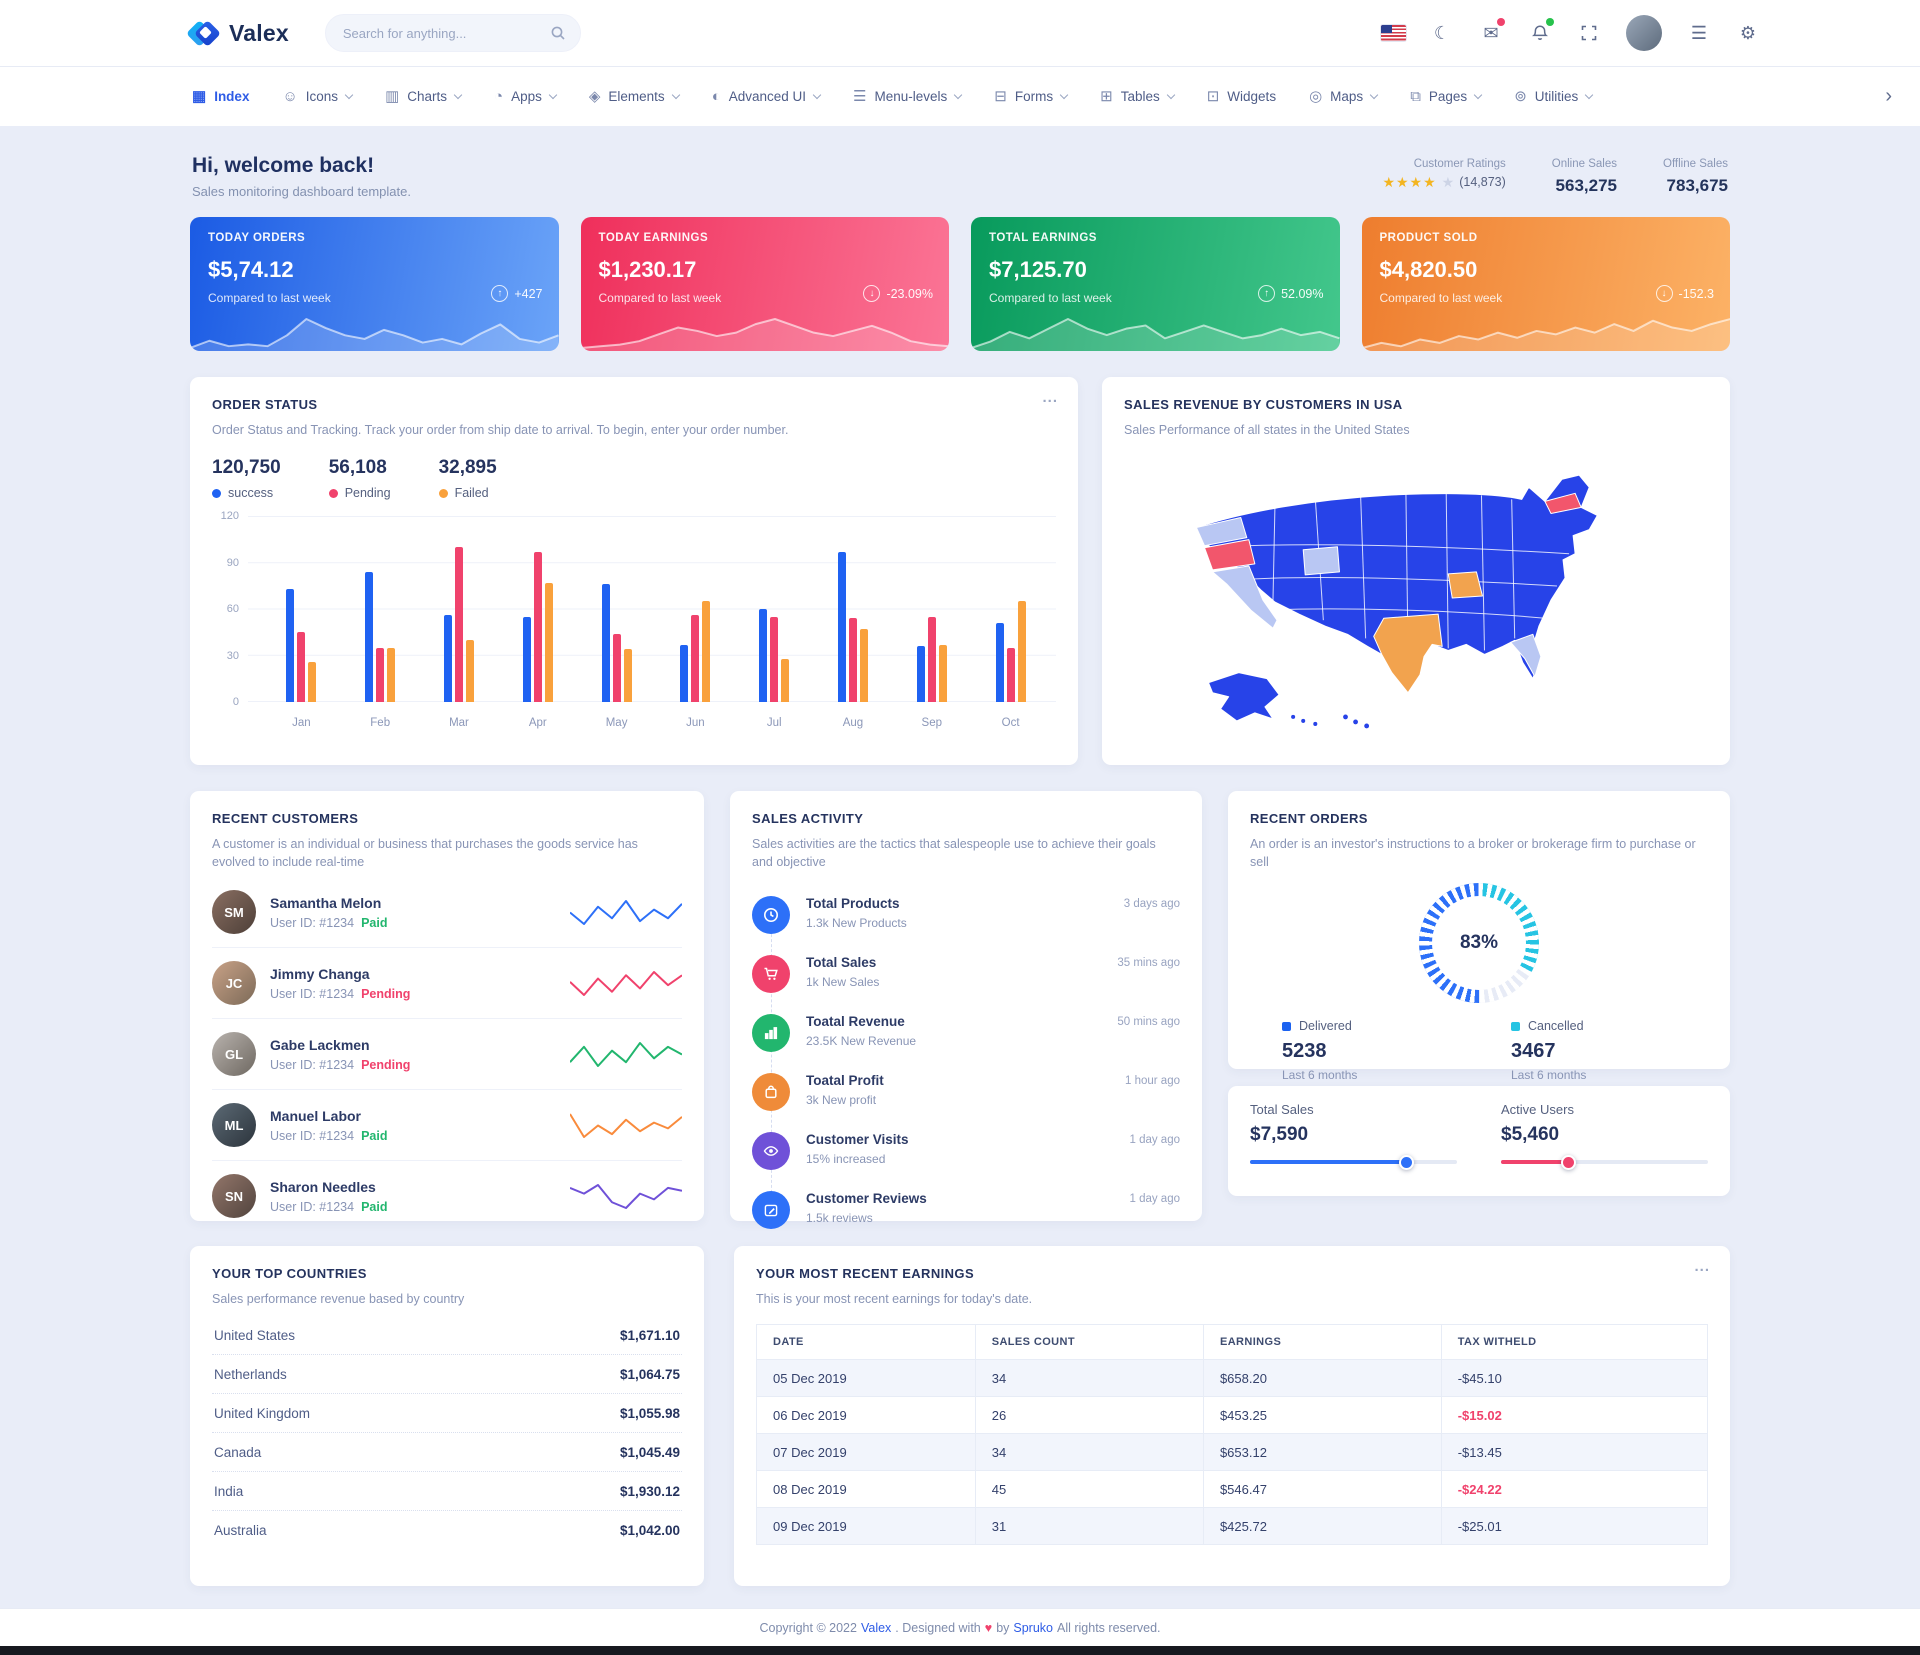  I want to click on clock-icon, so click(771, 914).